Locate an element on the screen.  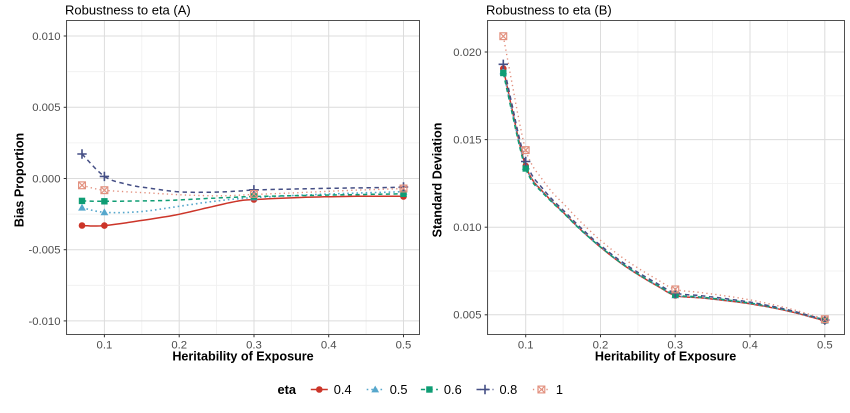
svg-text: Robustness to eta (B) is located at coordinates (549, 10).